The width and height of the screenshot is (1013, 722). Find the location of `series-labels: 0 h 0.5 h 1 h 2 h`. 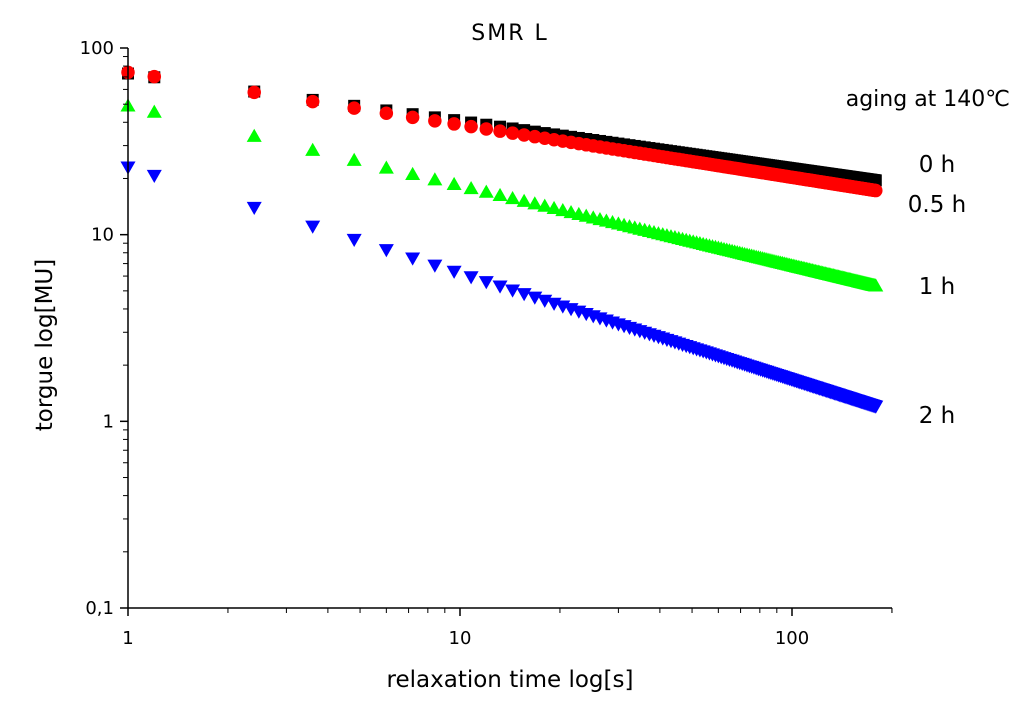

series-labels: 0 h 0.5 h 1 h 2 h is located at coordinates (937, 290).